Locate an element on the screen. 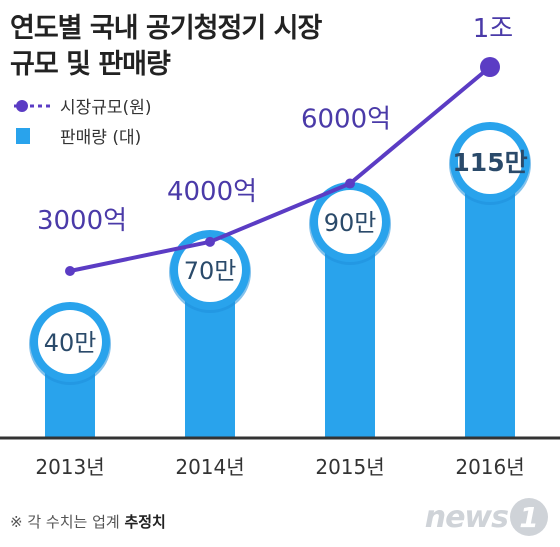 The width and height of the screenshot is (560, 547). line-value-label: 3000억 is located at coordinates (82, 221).